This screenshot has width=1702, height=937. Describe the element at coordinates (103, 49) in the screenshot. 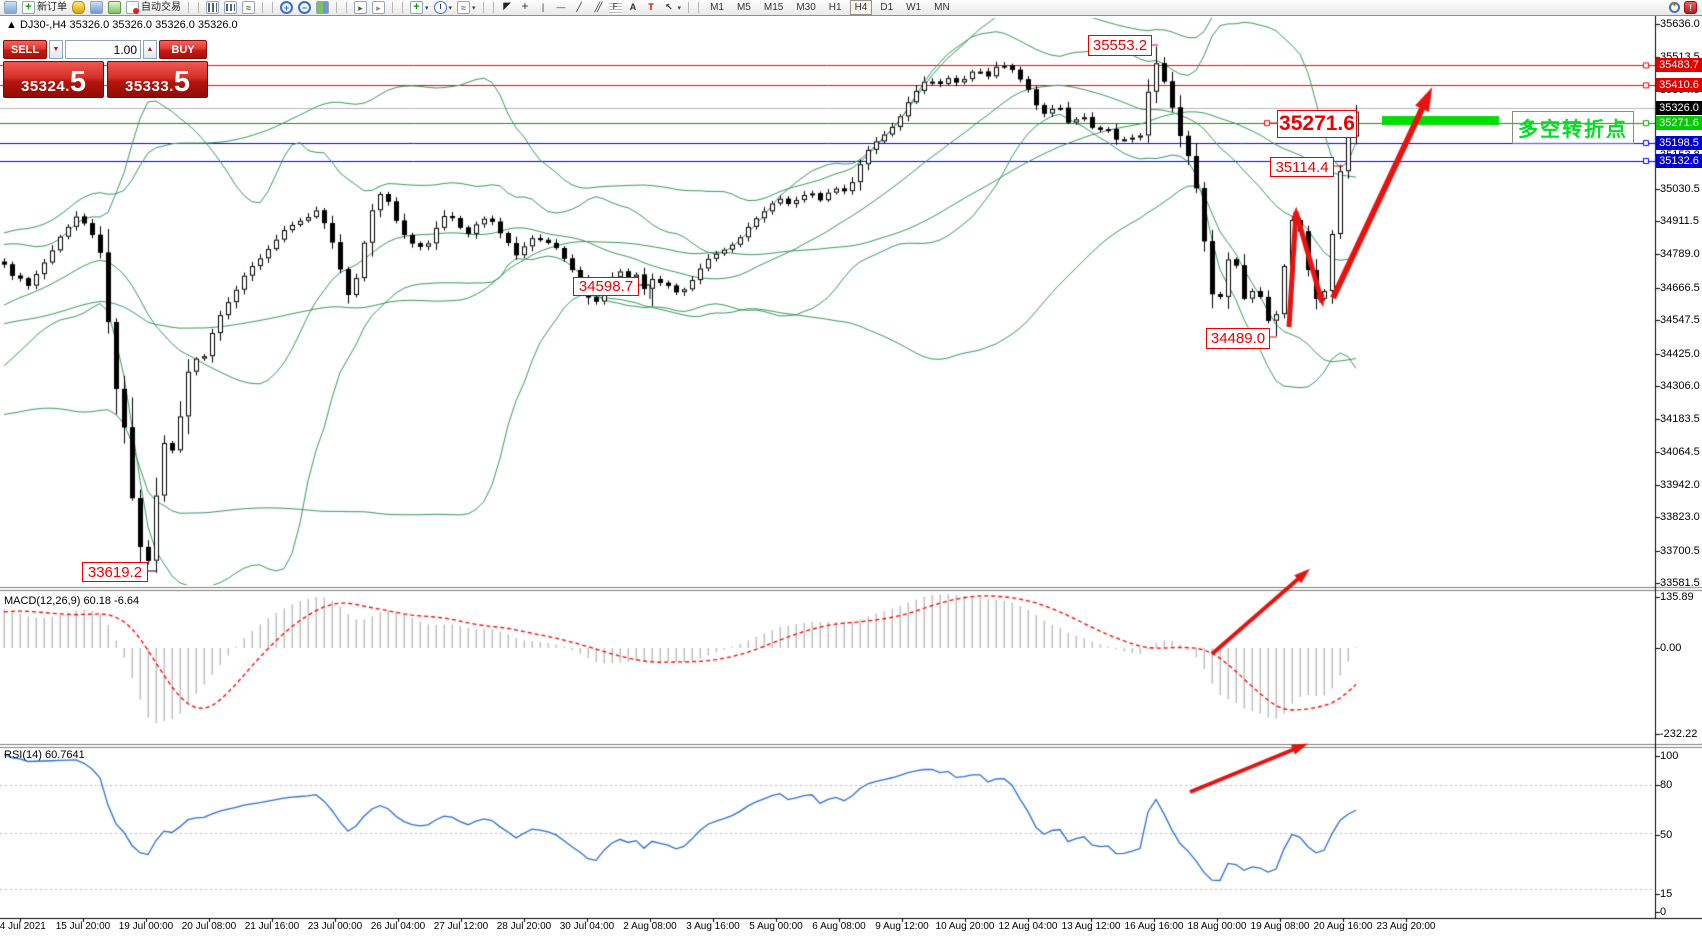

I see `volume-input` at that location.